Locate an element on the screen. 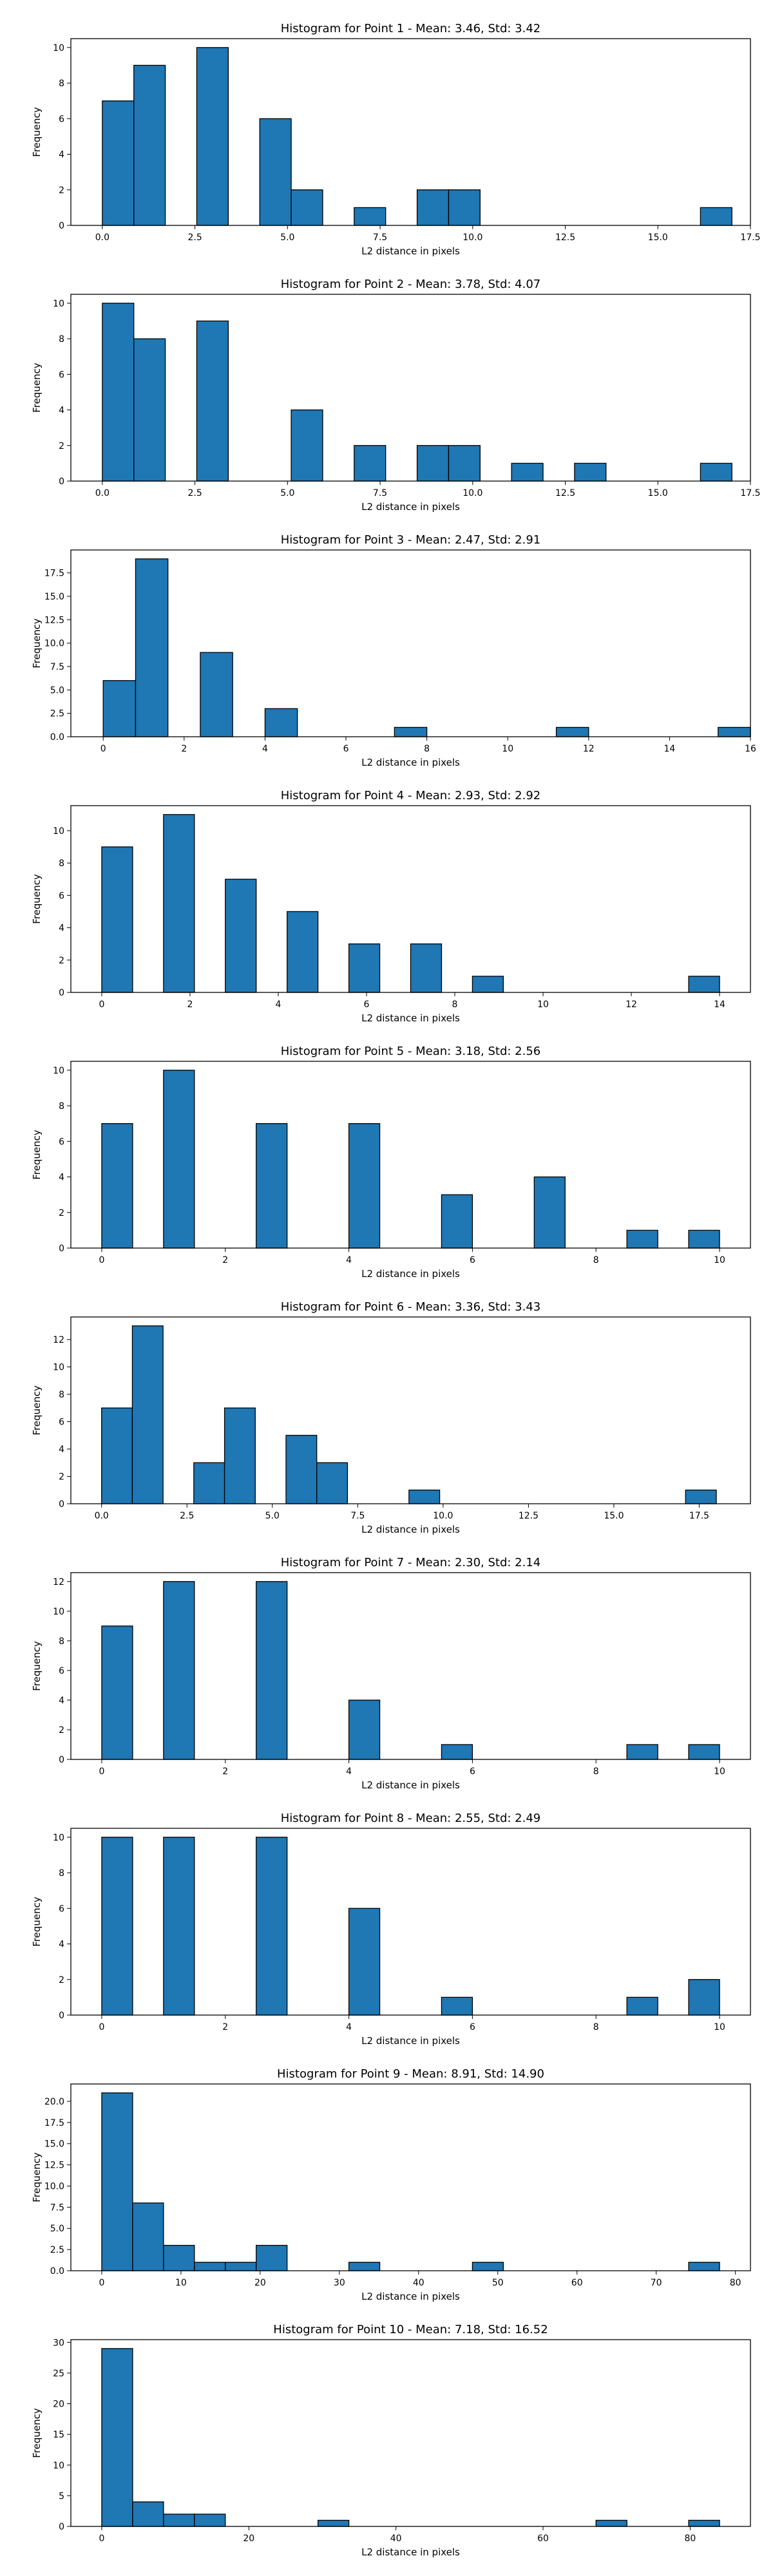 The height and width of the screenshot is (2576, 773). y-tick-label: 7.5 is located at coordinates (57, 667).